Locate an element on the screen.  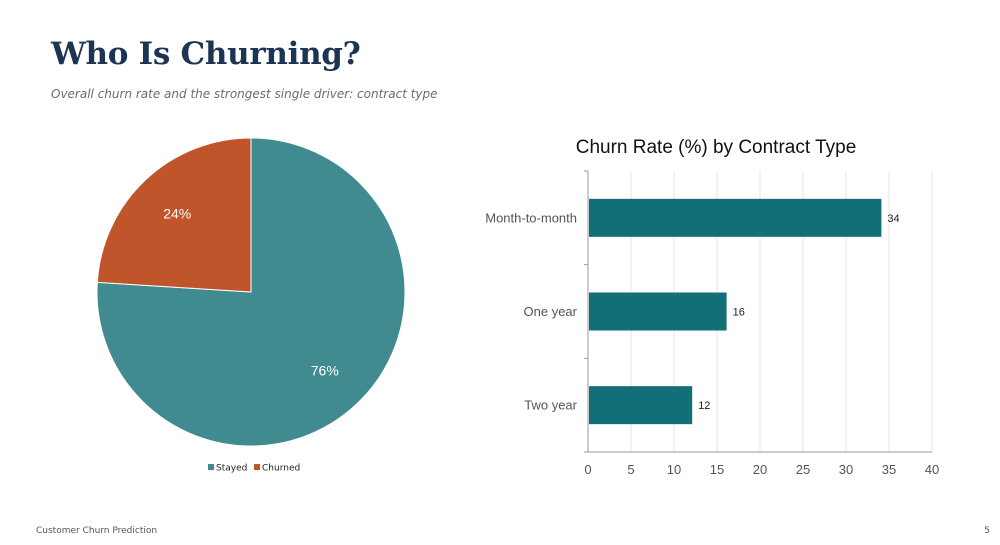
x-tick-label: 30 is located at coordinates (846, 469).